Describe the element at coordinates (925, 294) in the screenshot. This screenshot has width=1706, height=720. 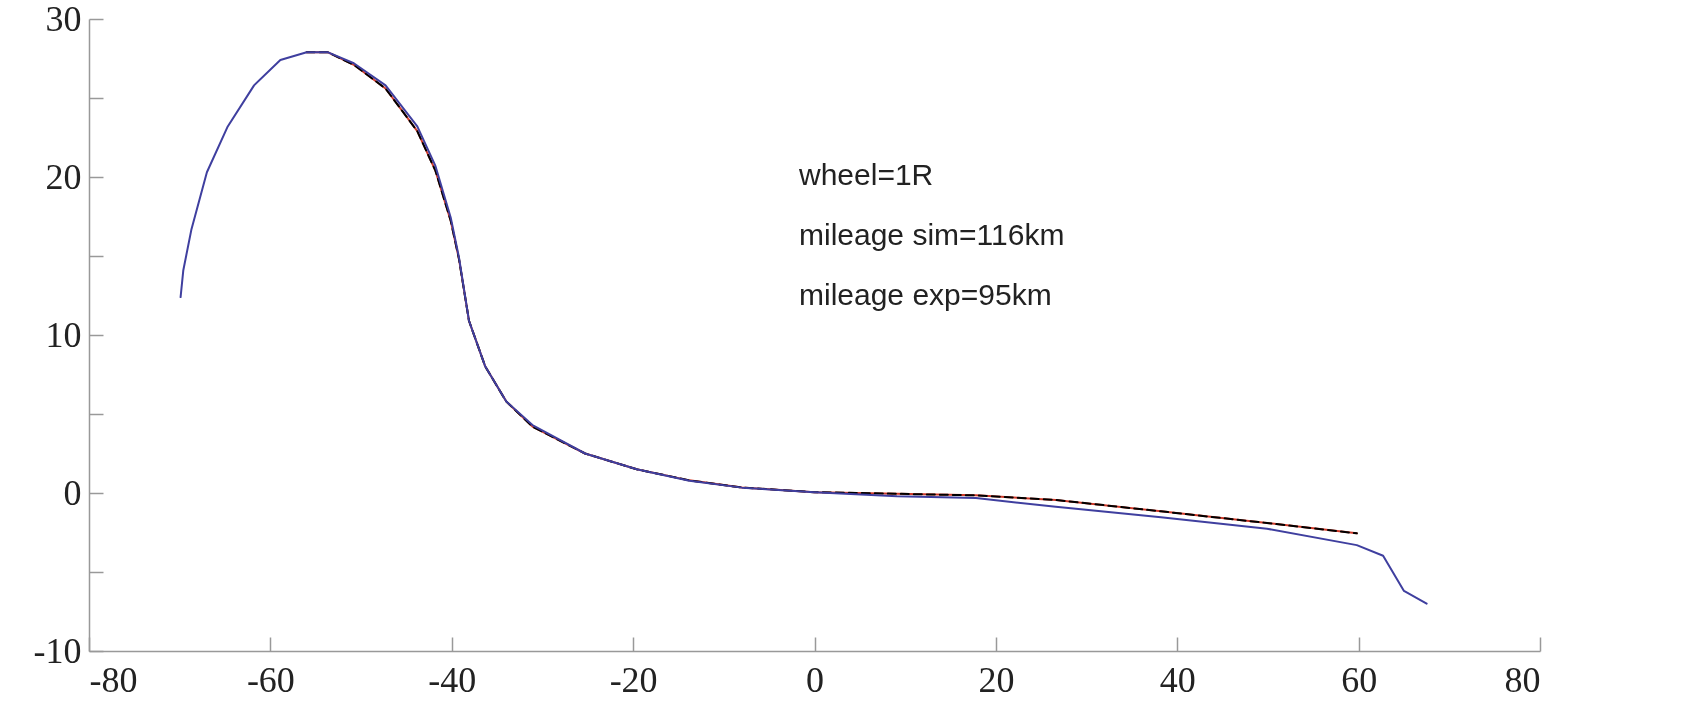
I see `annotation: mileage exp=95km` at that location.